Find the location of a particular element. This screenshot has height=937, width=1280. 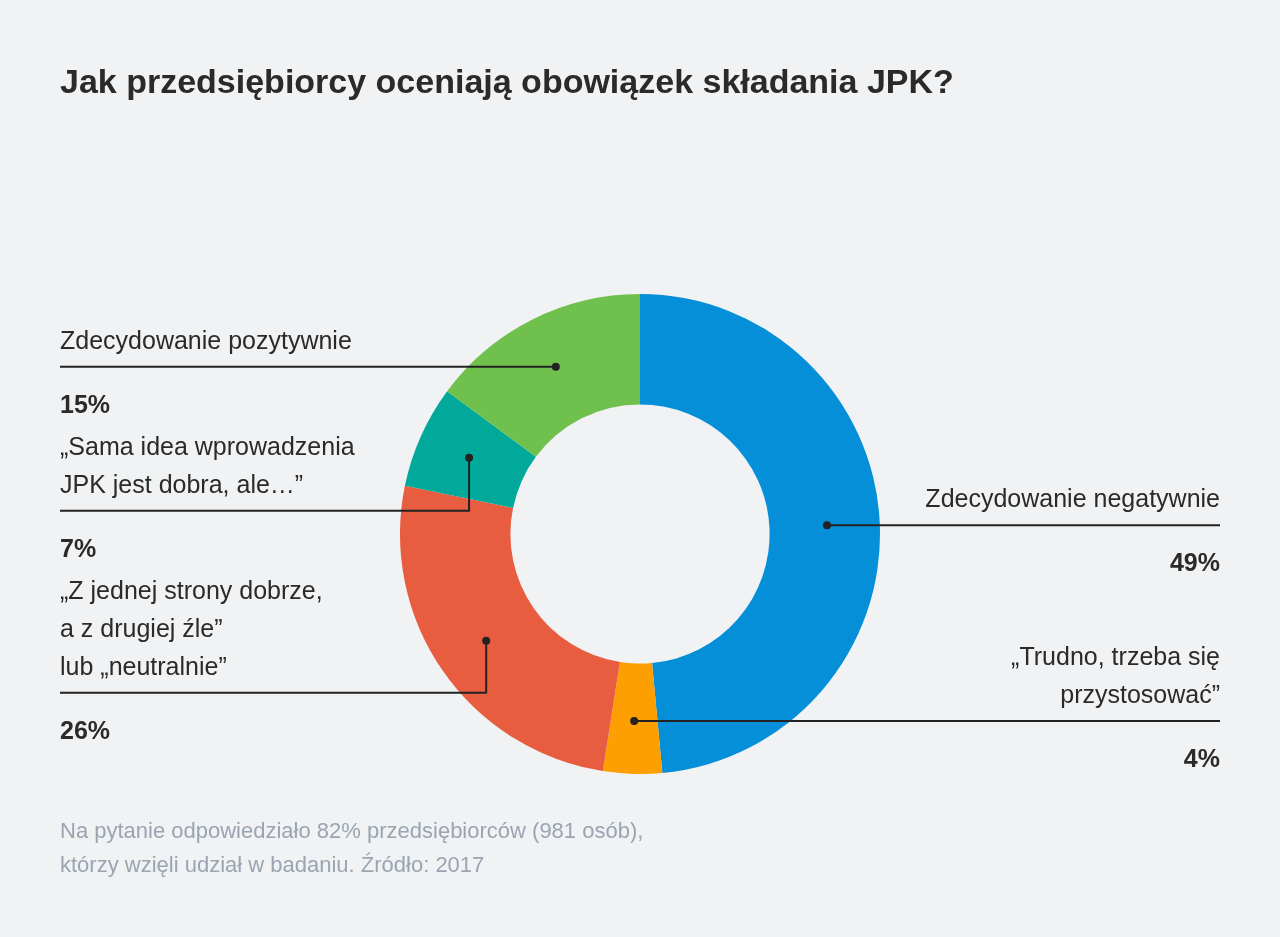

data-label: 7% is located at coordinates (78, 547).